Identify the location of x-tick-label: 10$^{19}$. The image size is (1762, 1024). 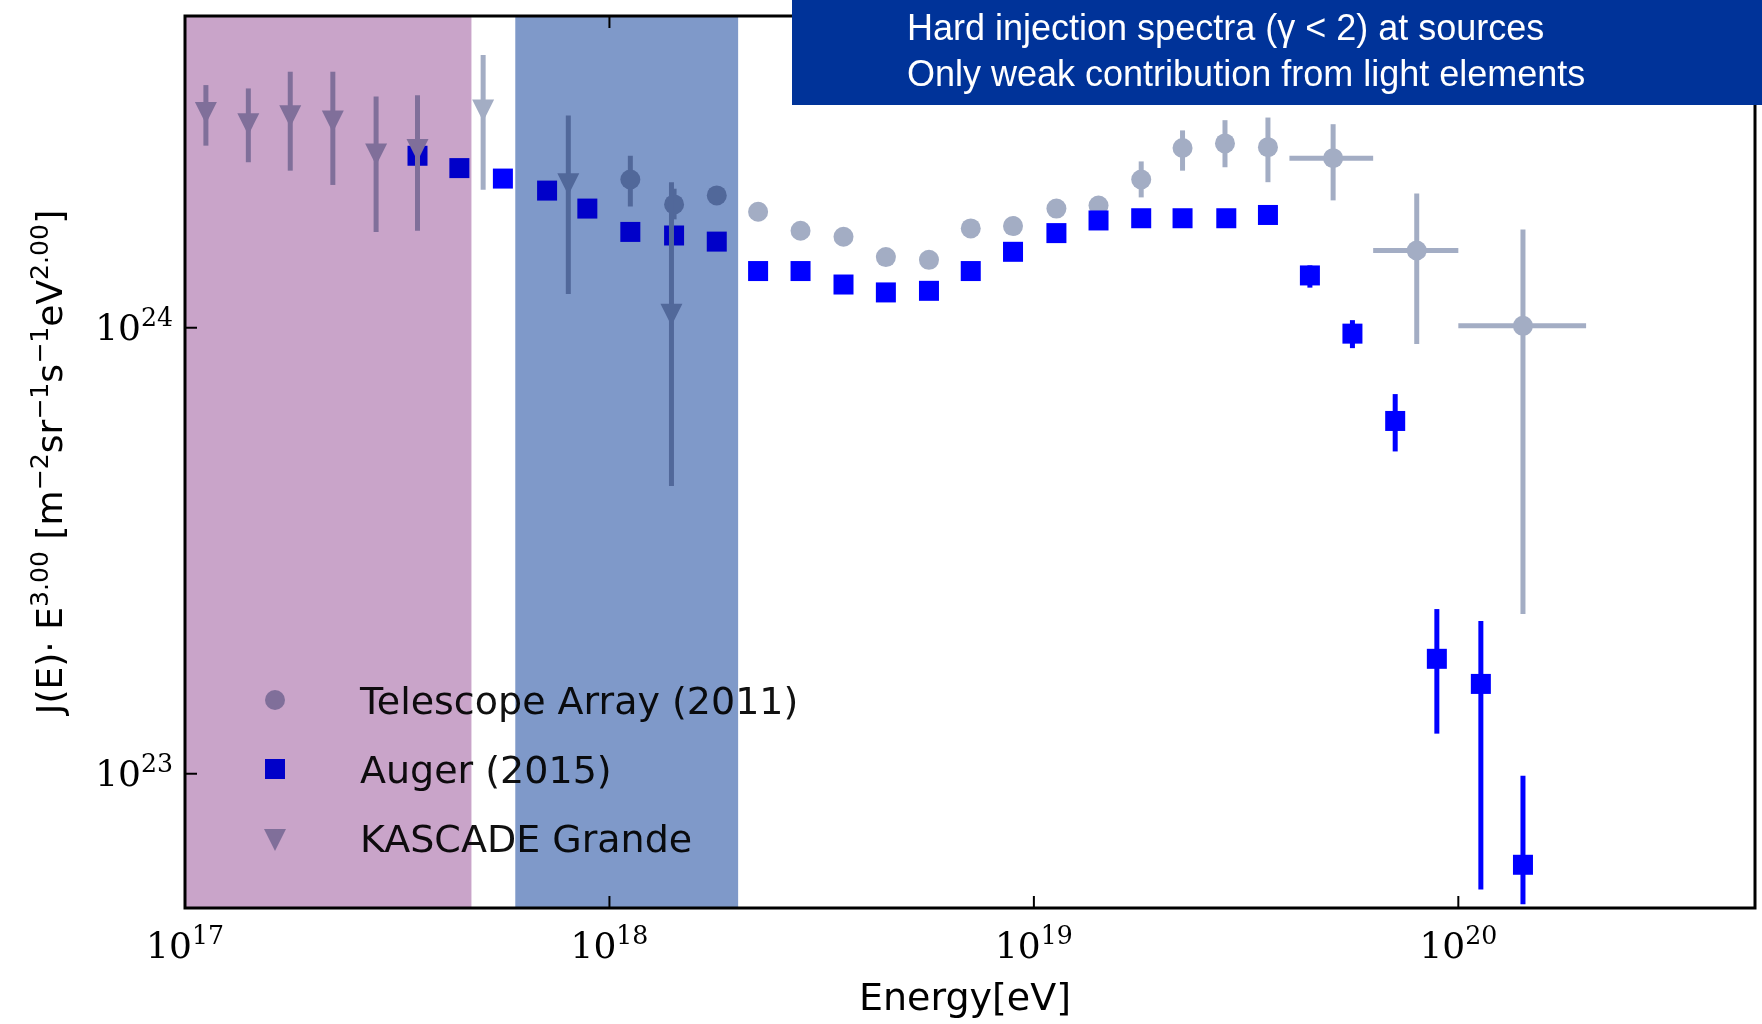
(1033, 943).